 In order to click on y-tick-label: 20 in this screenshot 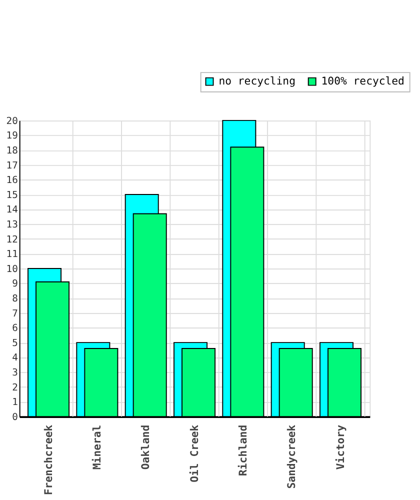, I will do `click(12, 121)`.